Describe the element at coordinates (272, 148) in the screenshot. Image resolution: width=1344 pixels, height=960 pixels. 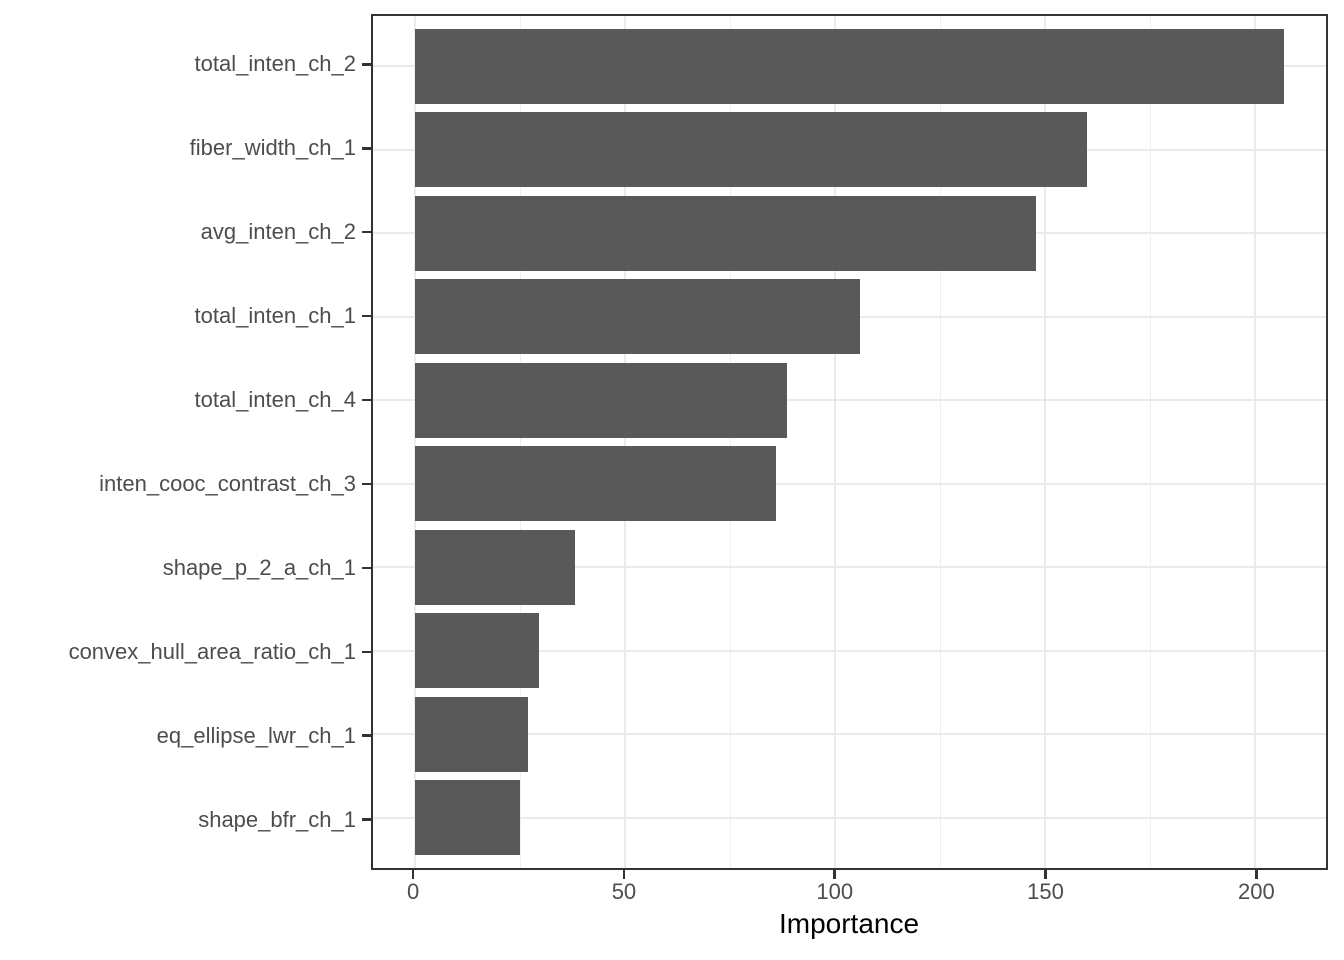
I see `y-tick-label-fiber_width_ch_1: fiber_width_ch_1` at that location.